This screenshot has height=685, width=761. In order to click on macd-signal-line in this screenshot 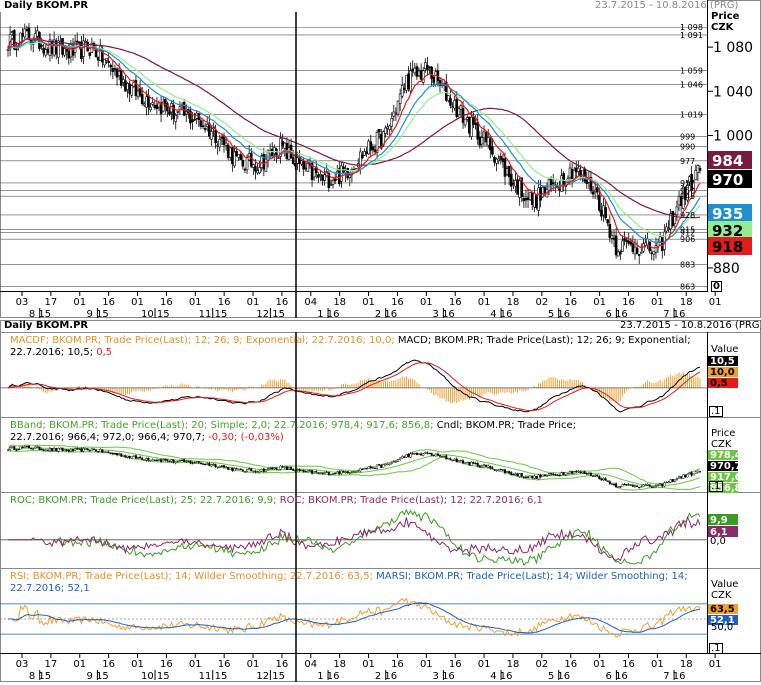, I will do `click(354, 386)`.